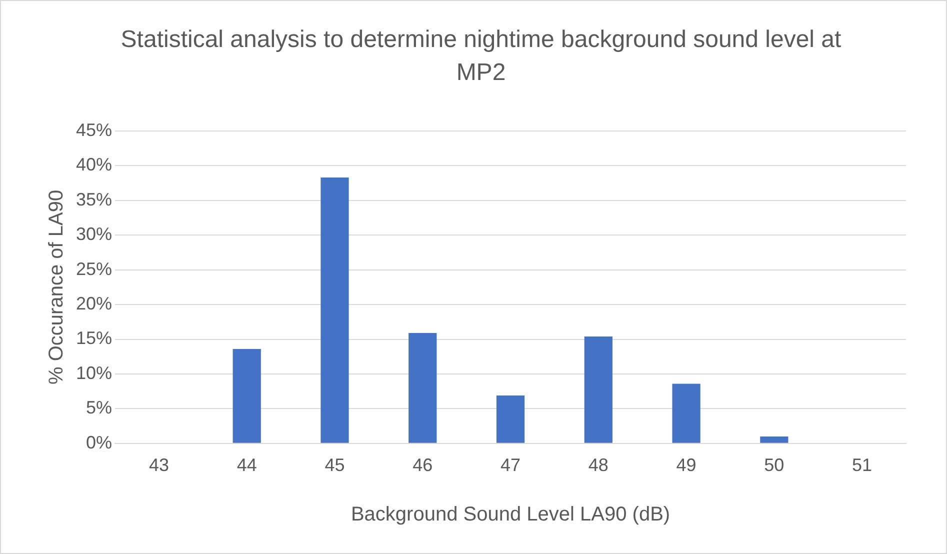 The image size is (947, 554). I want to click on y-axis-title: % Occurance of LA90, so click(57, 287).